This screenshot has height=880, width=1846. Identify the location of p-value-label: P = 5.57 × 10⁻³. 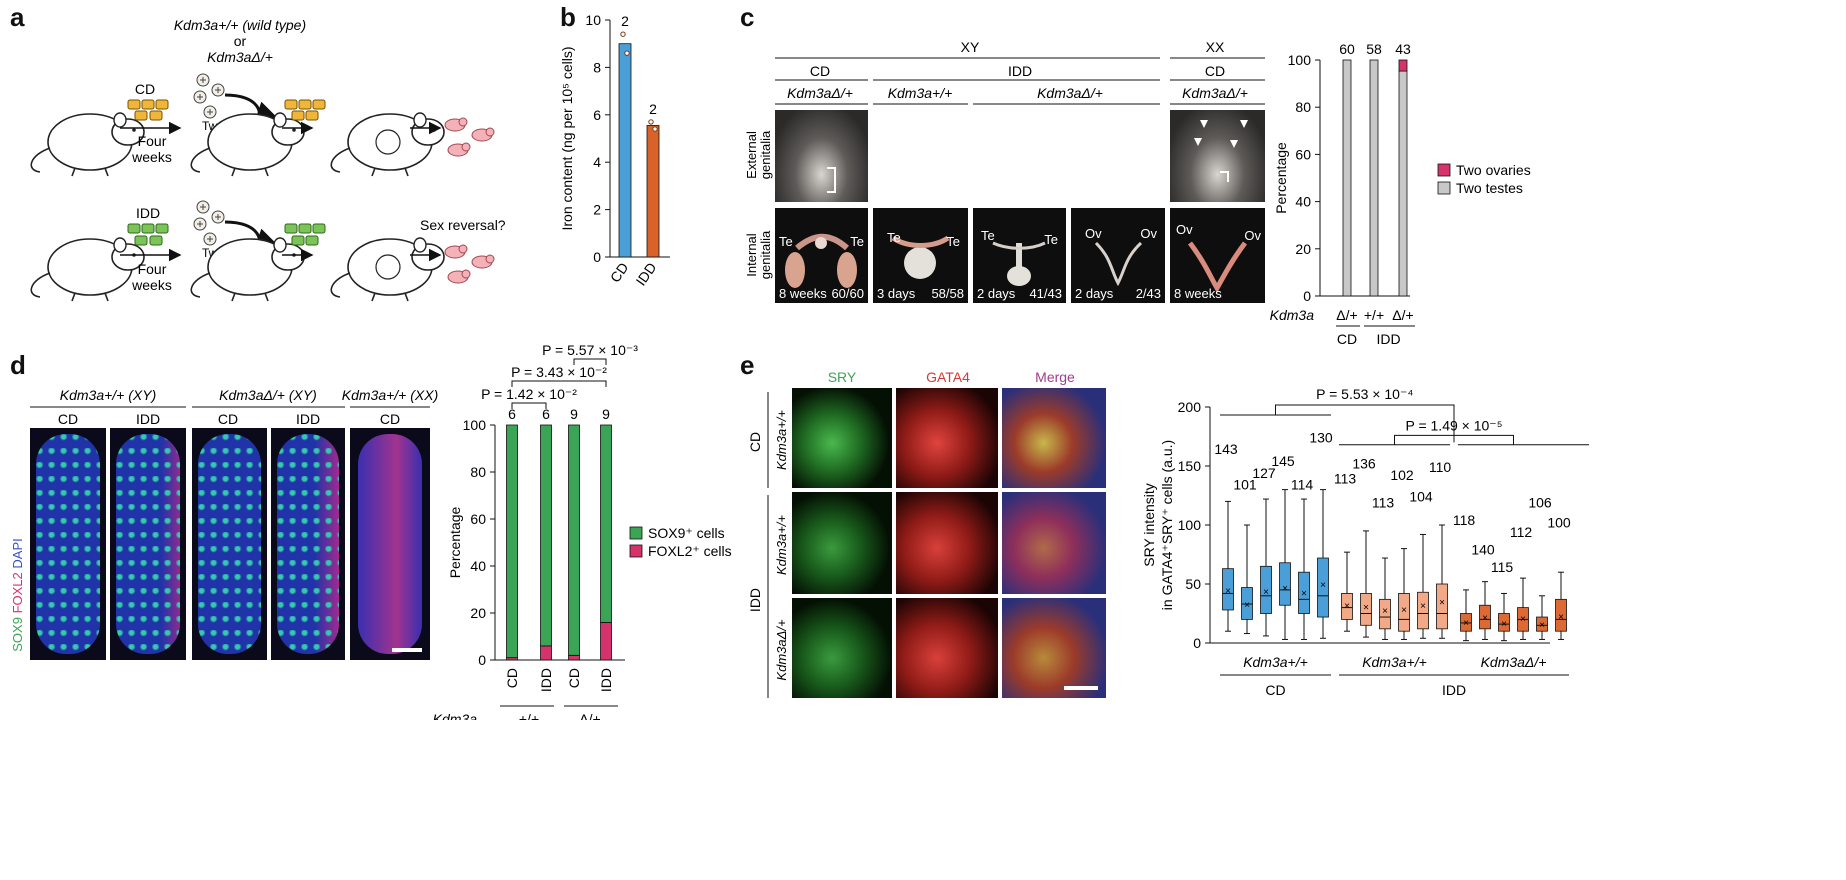
(590, 350).